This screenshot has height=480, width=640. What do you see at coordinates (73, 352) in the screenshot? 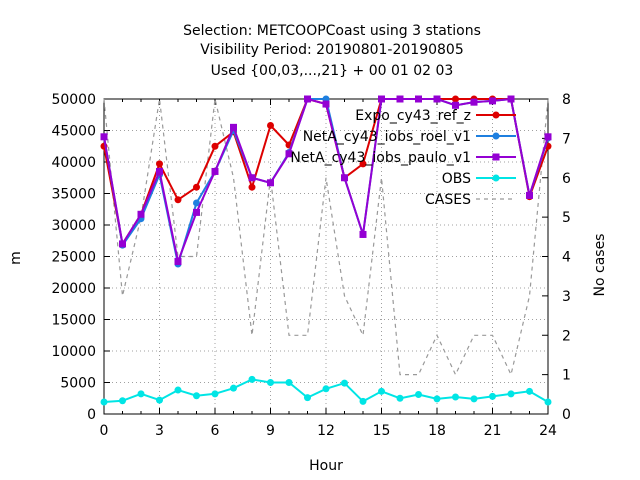
I see `y-tick-label: 10000` at bounding box center [73, 352].